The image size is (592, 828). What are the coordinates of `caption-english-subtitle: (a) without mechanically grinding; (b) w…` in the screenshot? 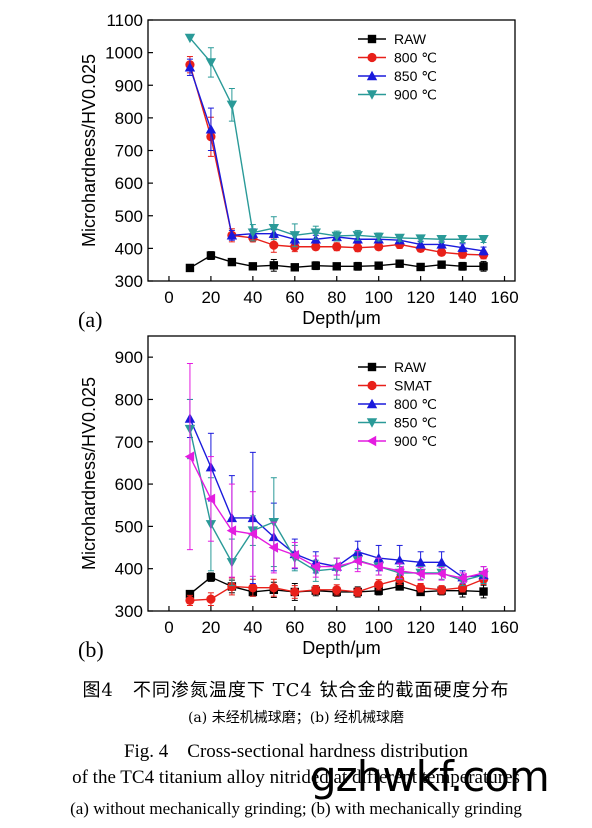 It's located at (296, 808).